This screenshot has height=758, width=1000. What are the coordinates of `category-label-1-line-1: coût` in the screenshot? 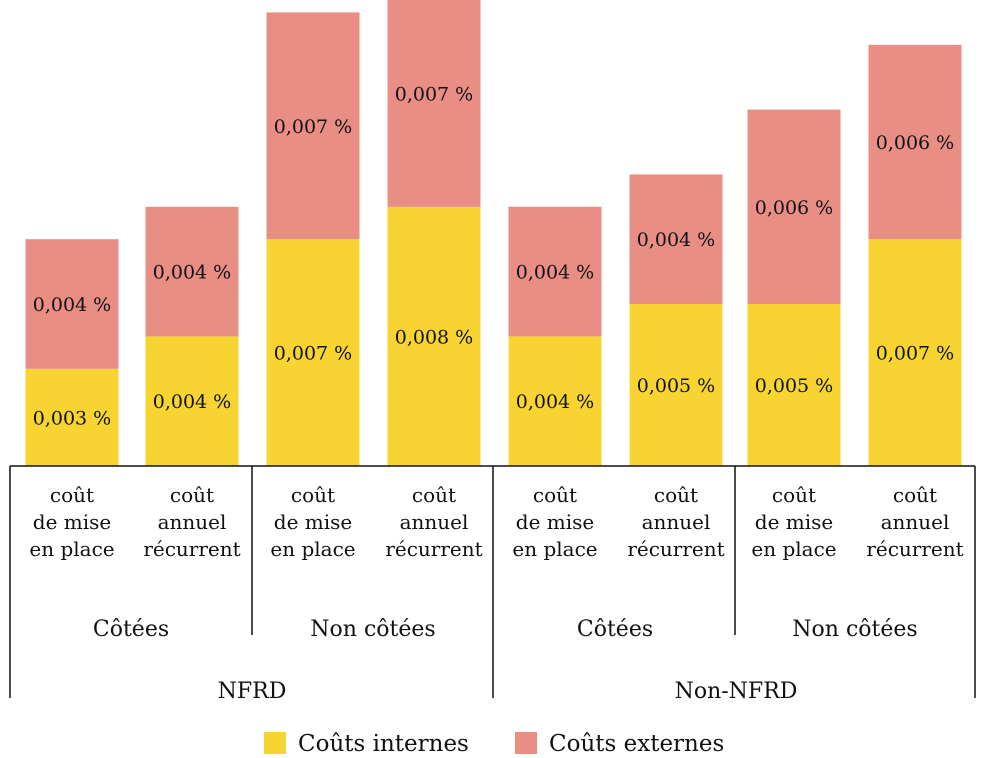 It's located at (72, 495).